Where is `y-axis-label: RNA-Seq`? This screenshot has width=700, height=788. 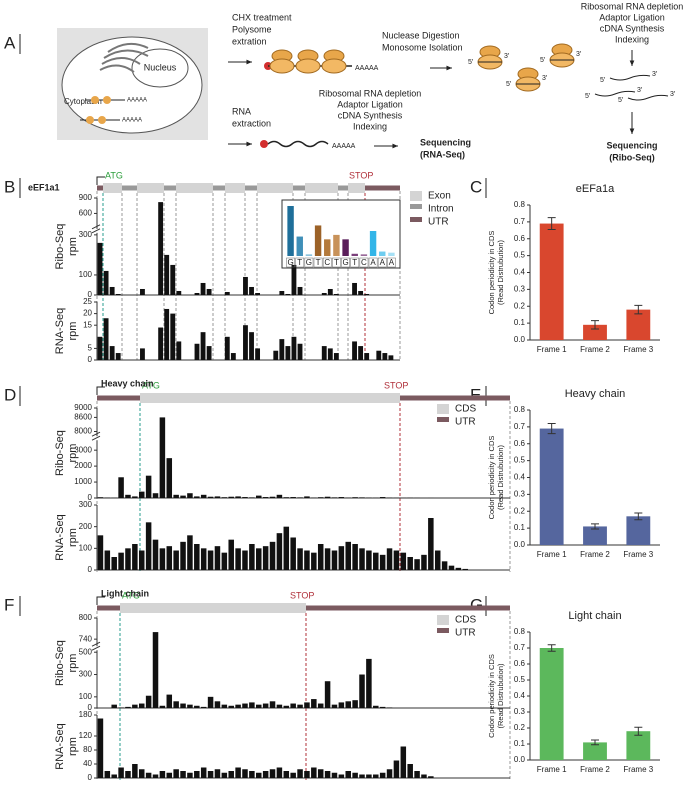 y-axis-label: RNA-Seq is located at coordinates (60, 331).